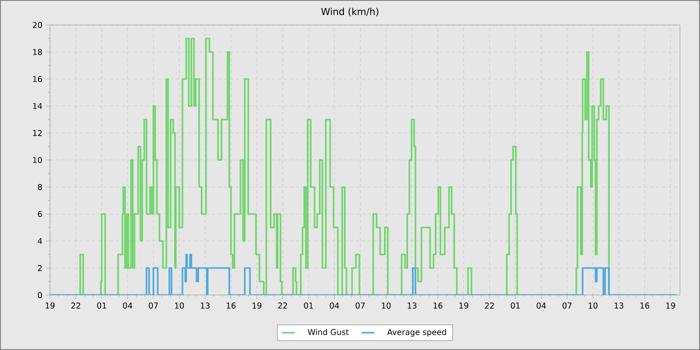 The height and width of the screenshot is (350, 700). I want to click on y-tick-label: 8, so click(40, 187).